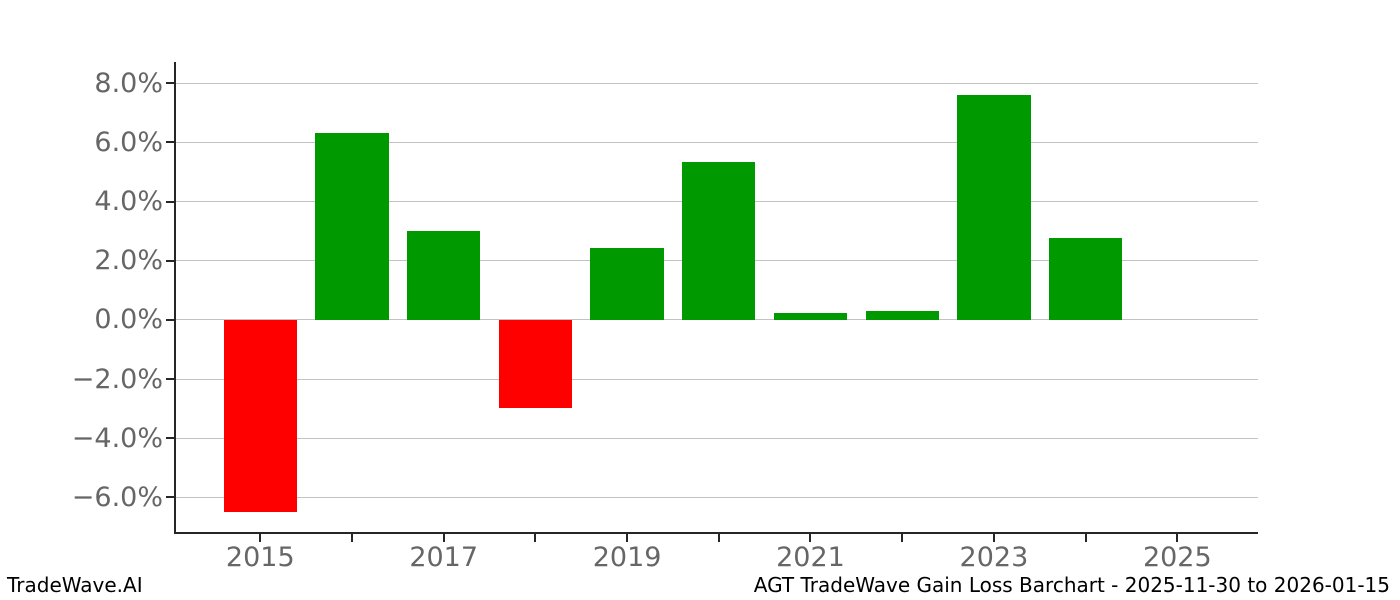 This screenshot has width=1400, height=600. Describe the element at coordinates (170, 438) in the screenshot. I see `y-tick--4pct` at that location.